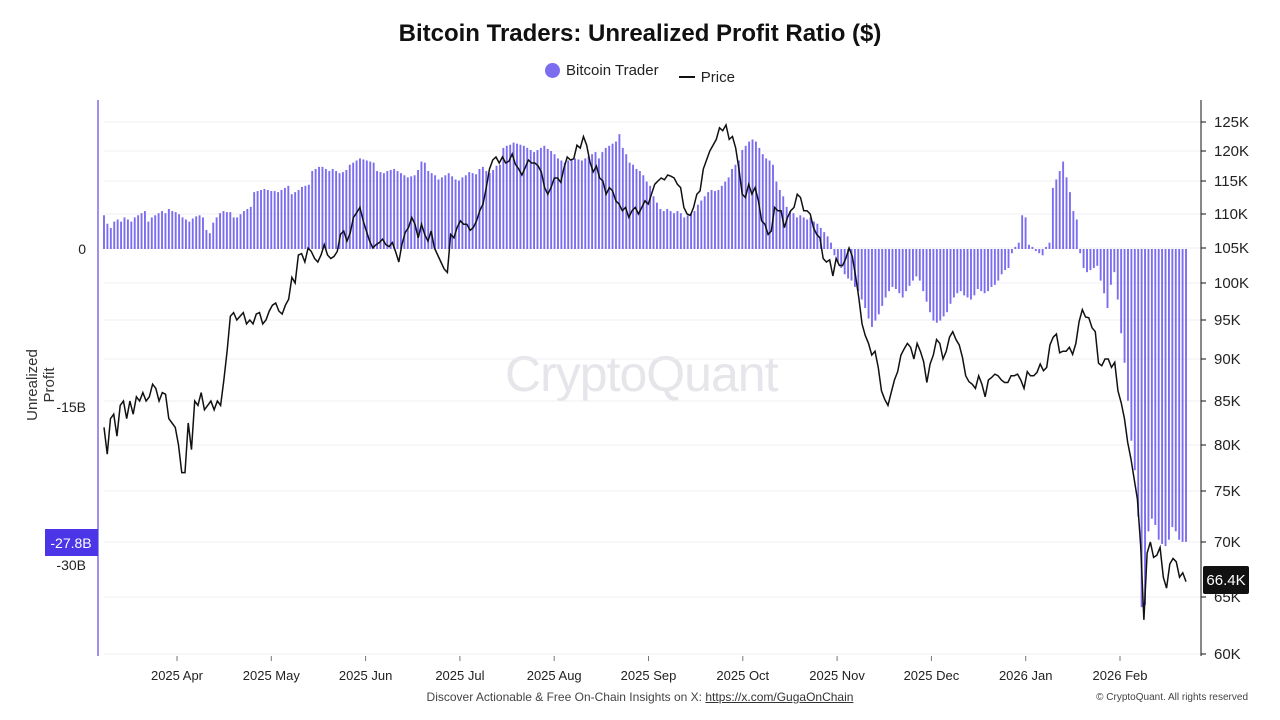 This screenshot has height=720, width=1280. What do you see at coordinates (1231, 181) in the screenshot?
I see `right-tick-label: 115K` at bounding box center [1231, 181].